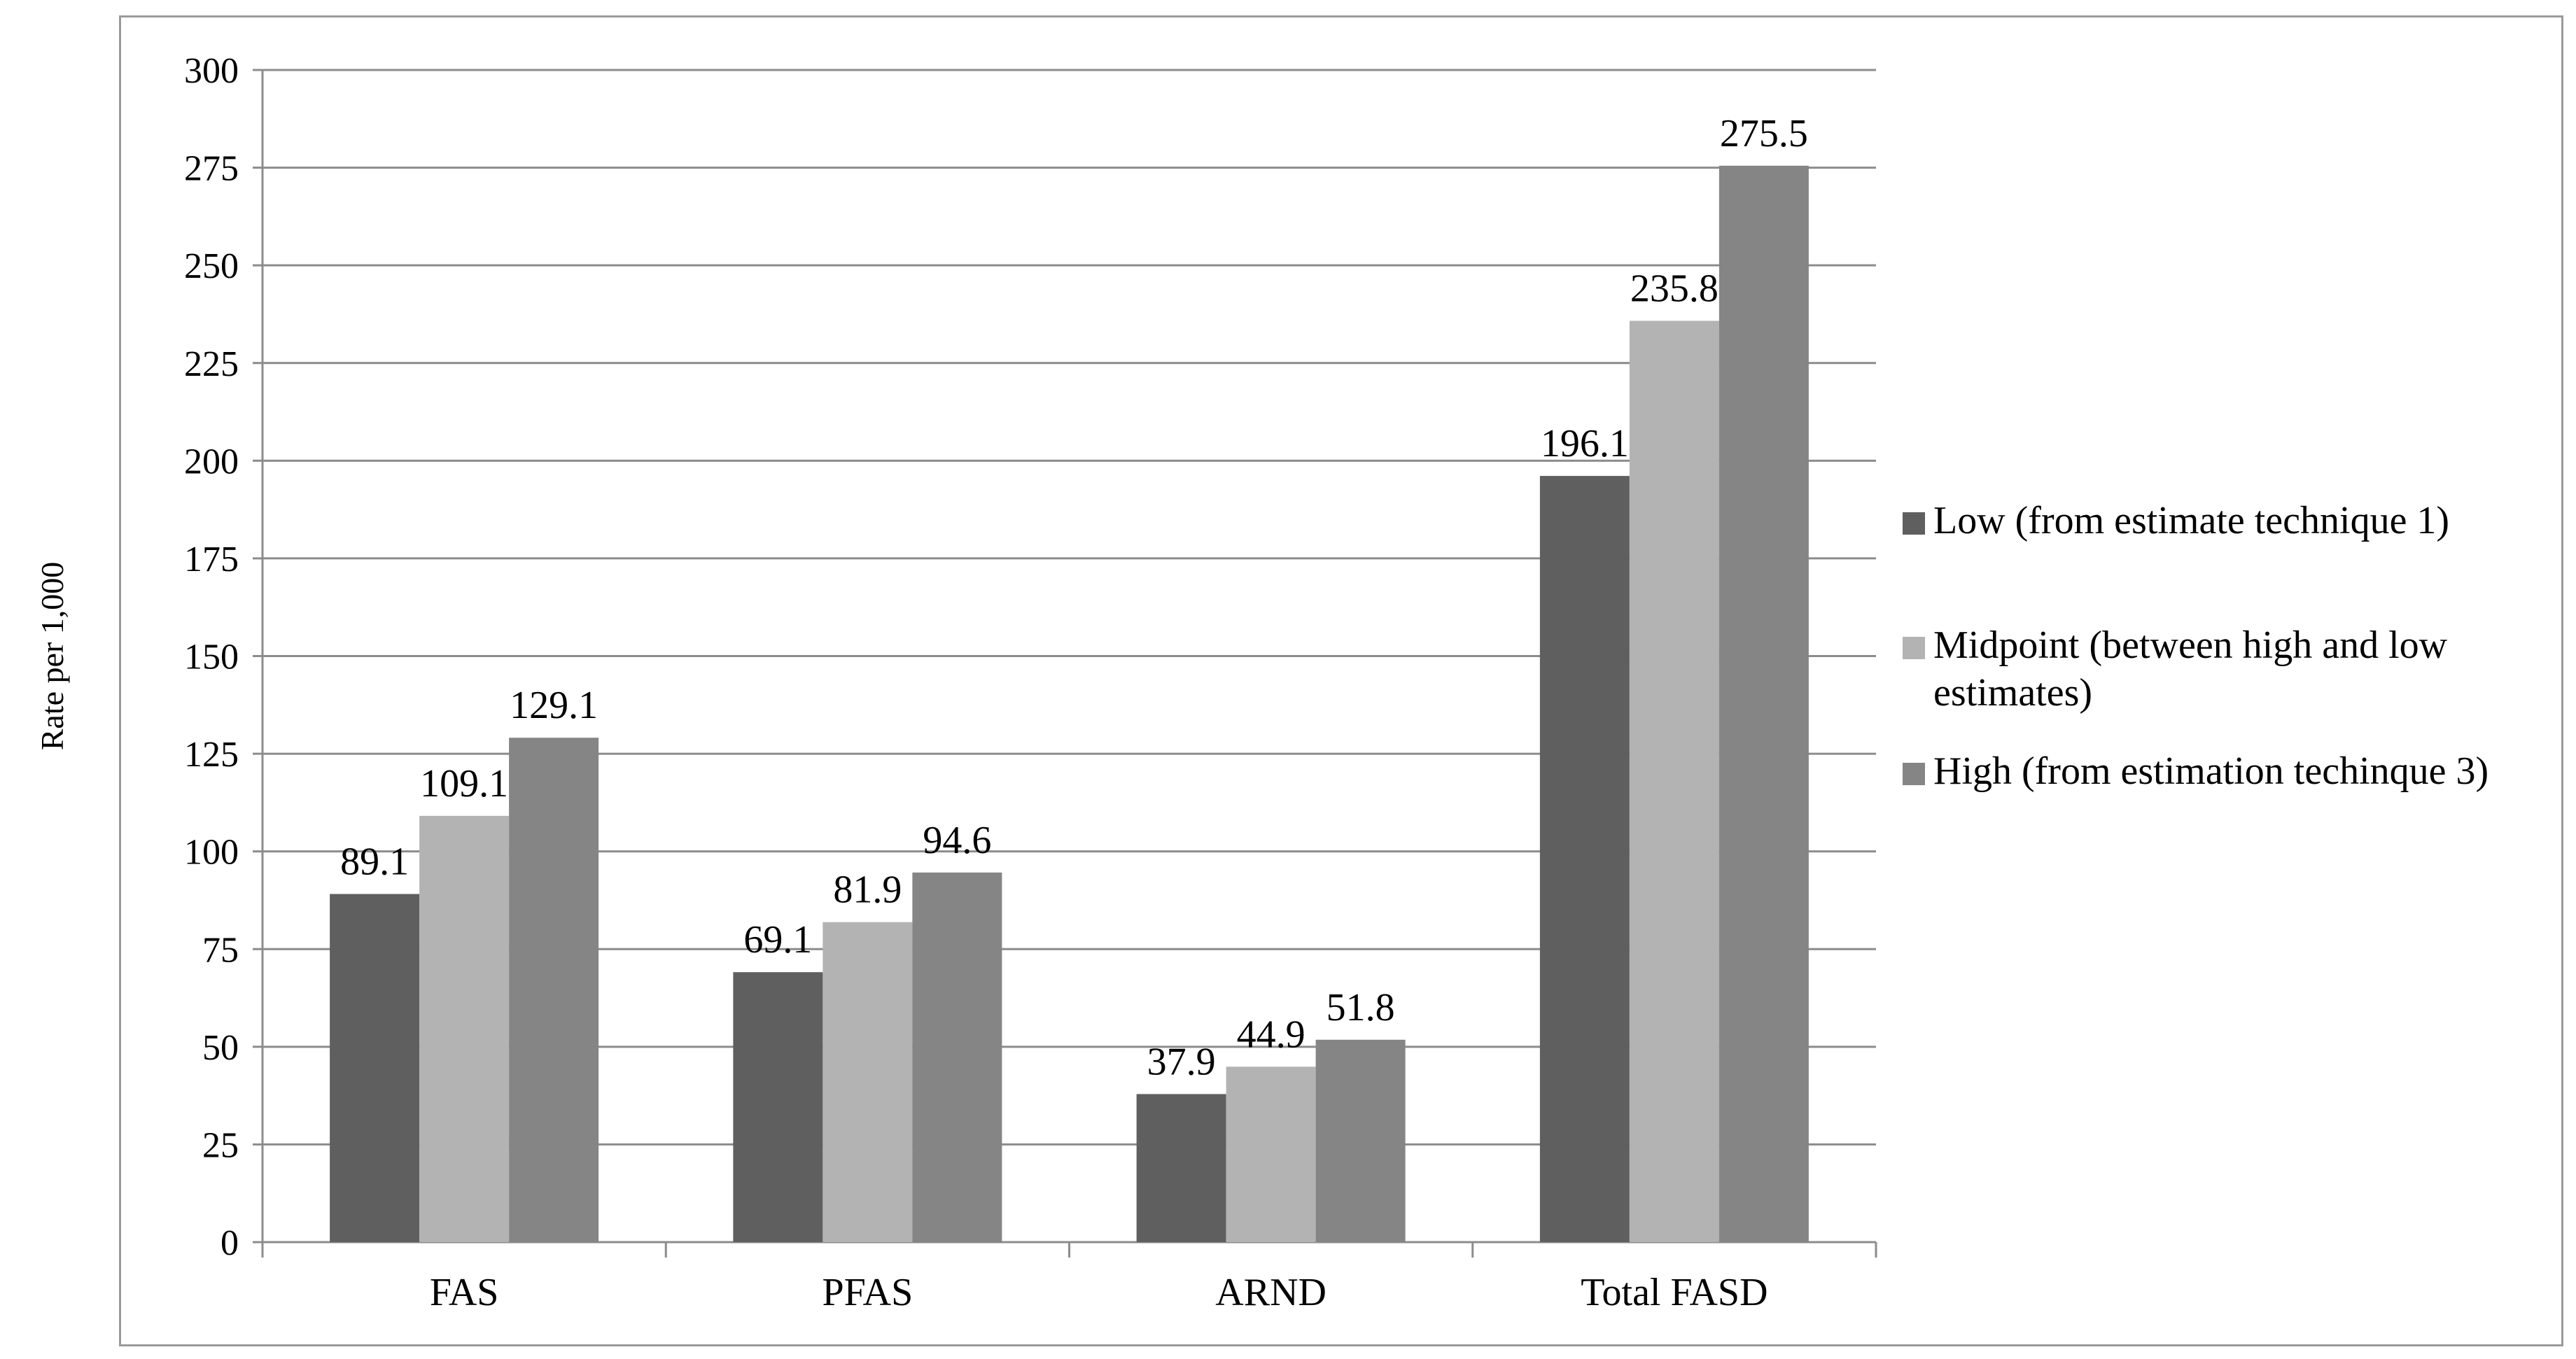  Describe the element at coordinates (229, 1243) in the screenshot. I see `y-tick-label: 0` at that location.